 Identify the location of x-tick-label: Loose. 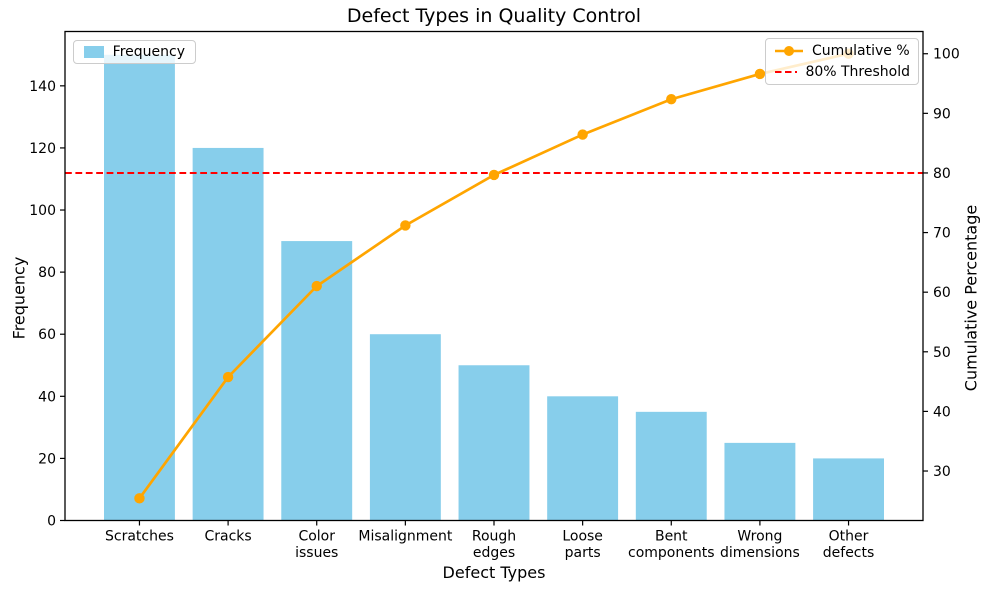
(582, 537).